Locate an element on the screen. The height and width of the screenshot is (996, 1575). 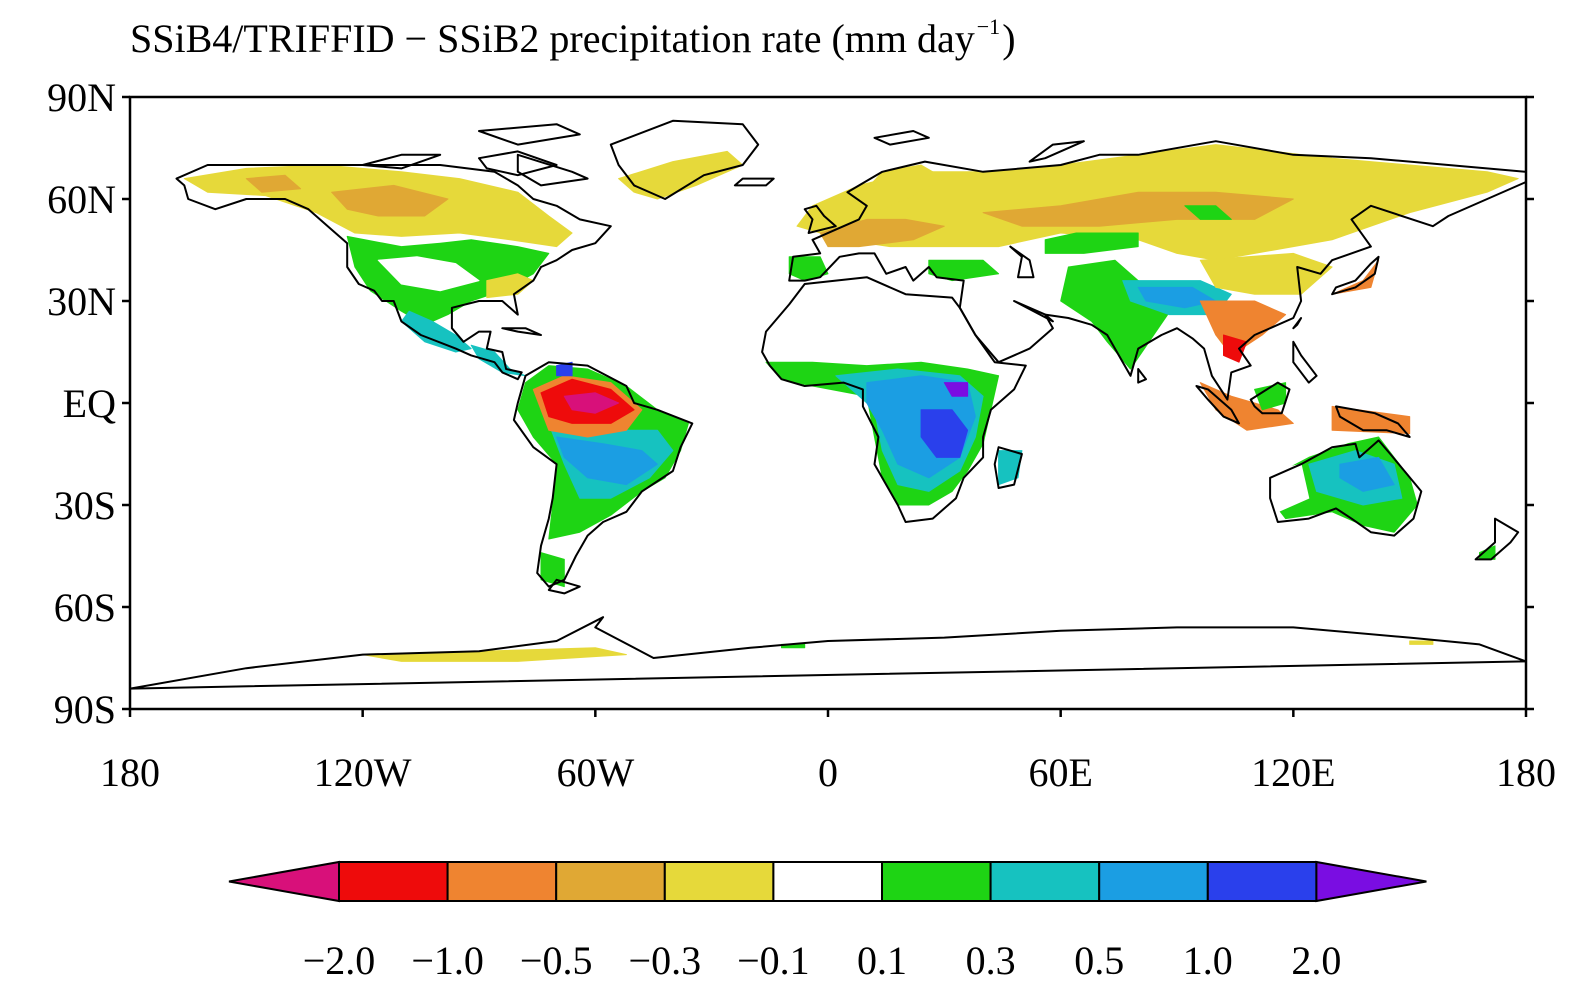
coastline-tierra-del-fuego is located at coordinates (564, 586).